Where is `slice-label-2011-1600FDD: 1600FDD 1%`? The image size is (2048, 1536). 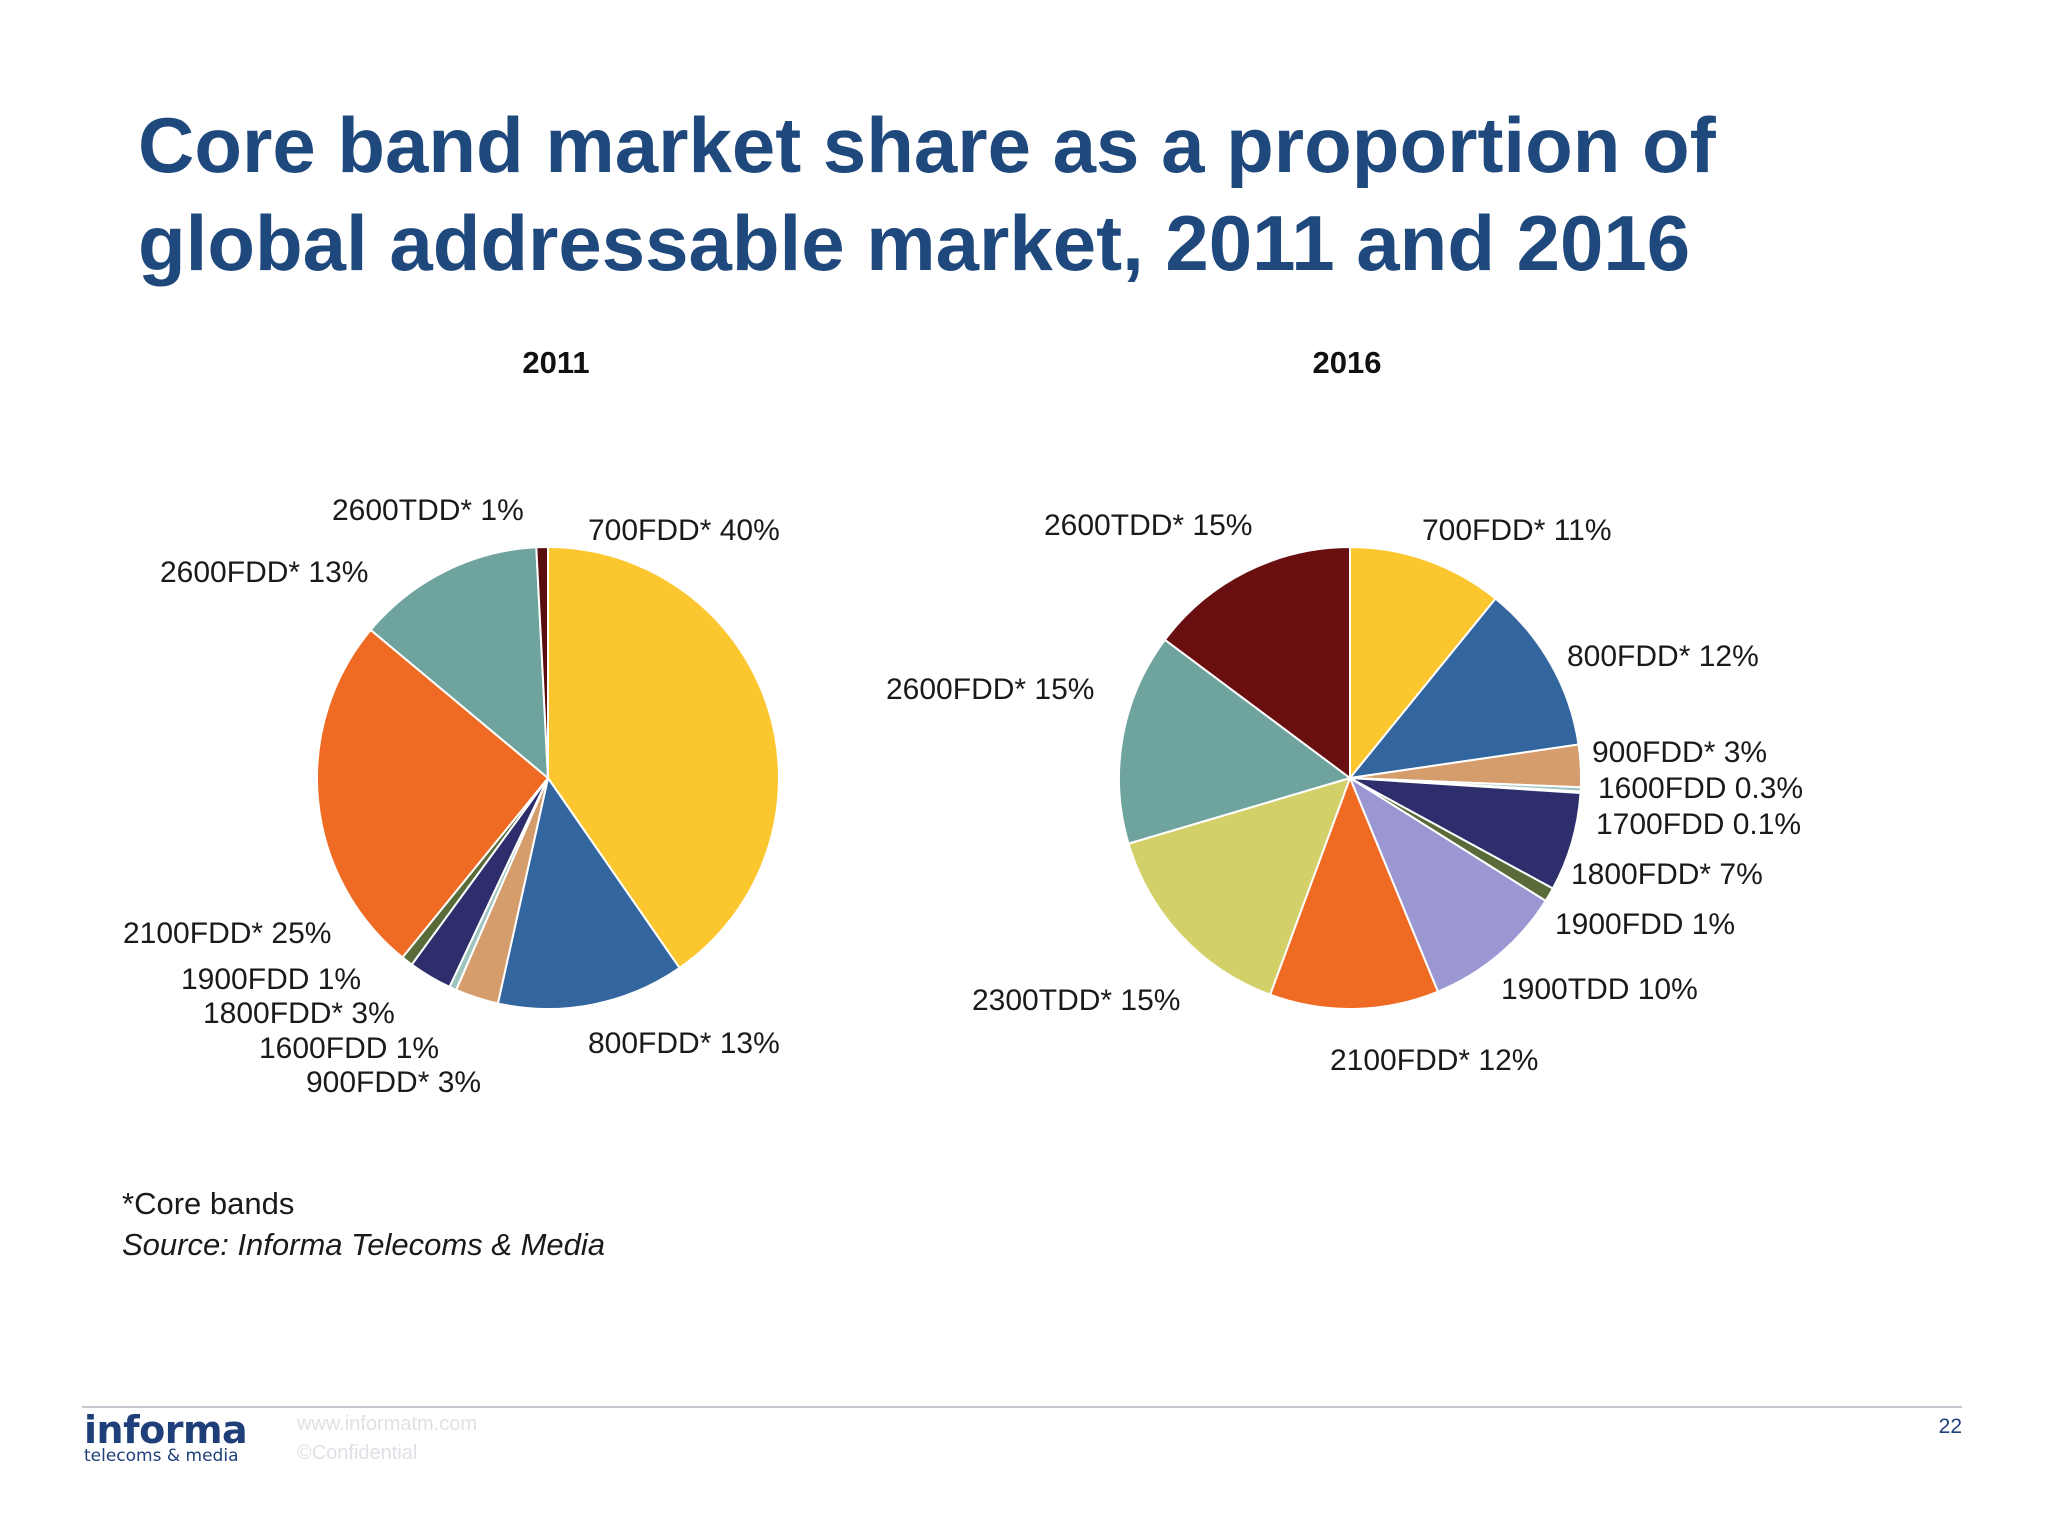
slice-label-2011-1600FDD: 1600FDD 1% is located at coordinates (349, 1048).